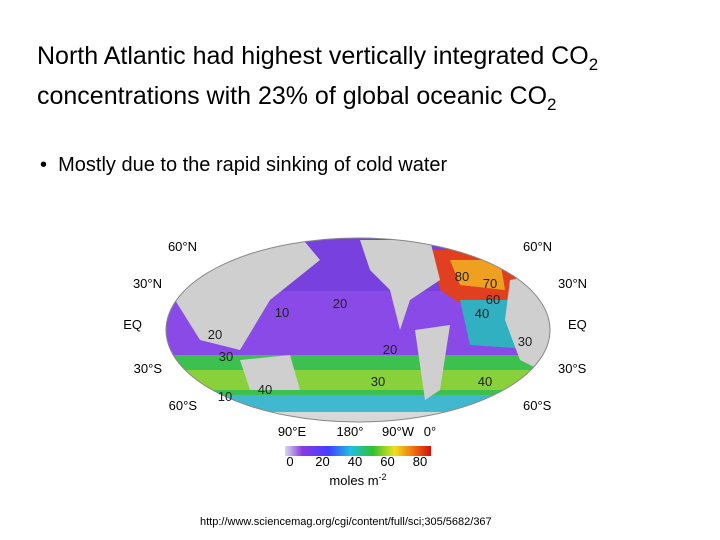  What do you see at coordinates (430, 431) in the screenshot?
I see `lon-label: 0°` at bounding box center [430, 431].